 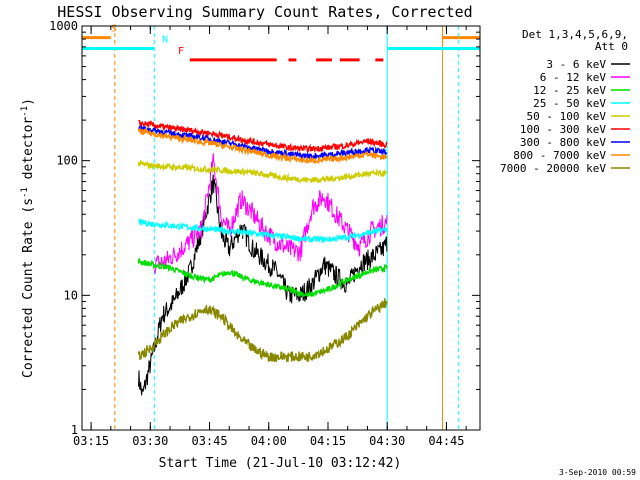 What do you see at coordinates (165, 40) in the screenshot?
I see `flag-n-label: N` at bounding box center [165, 40].